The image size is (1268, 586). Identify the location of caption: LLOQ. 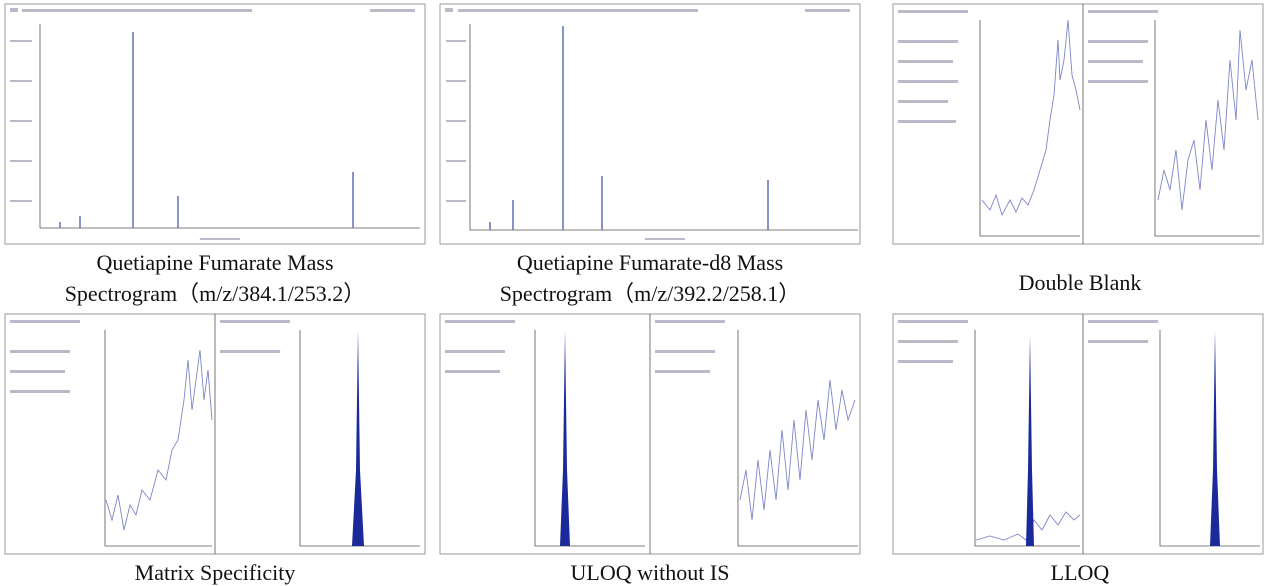
(1080, 572).